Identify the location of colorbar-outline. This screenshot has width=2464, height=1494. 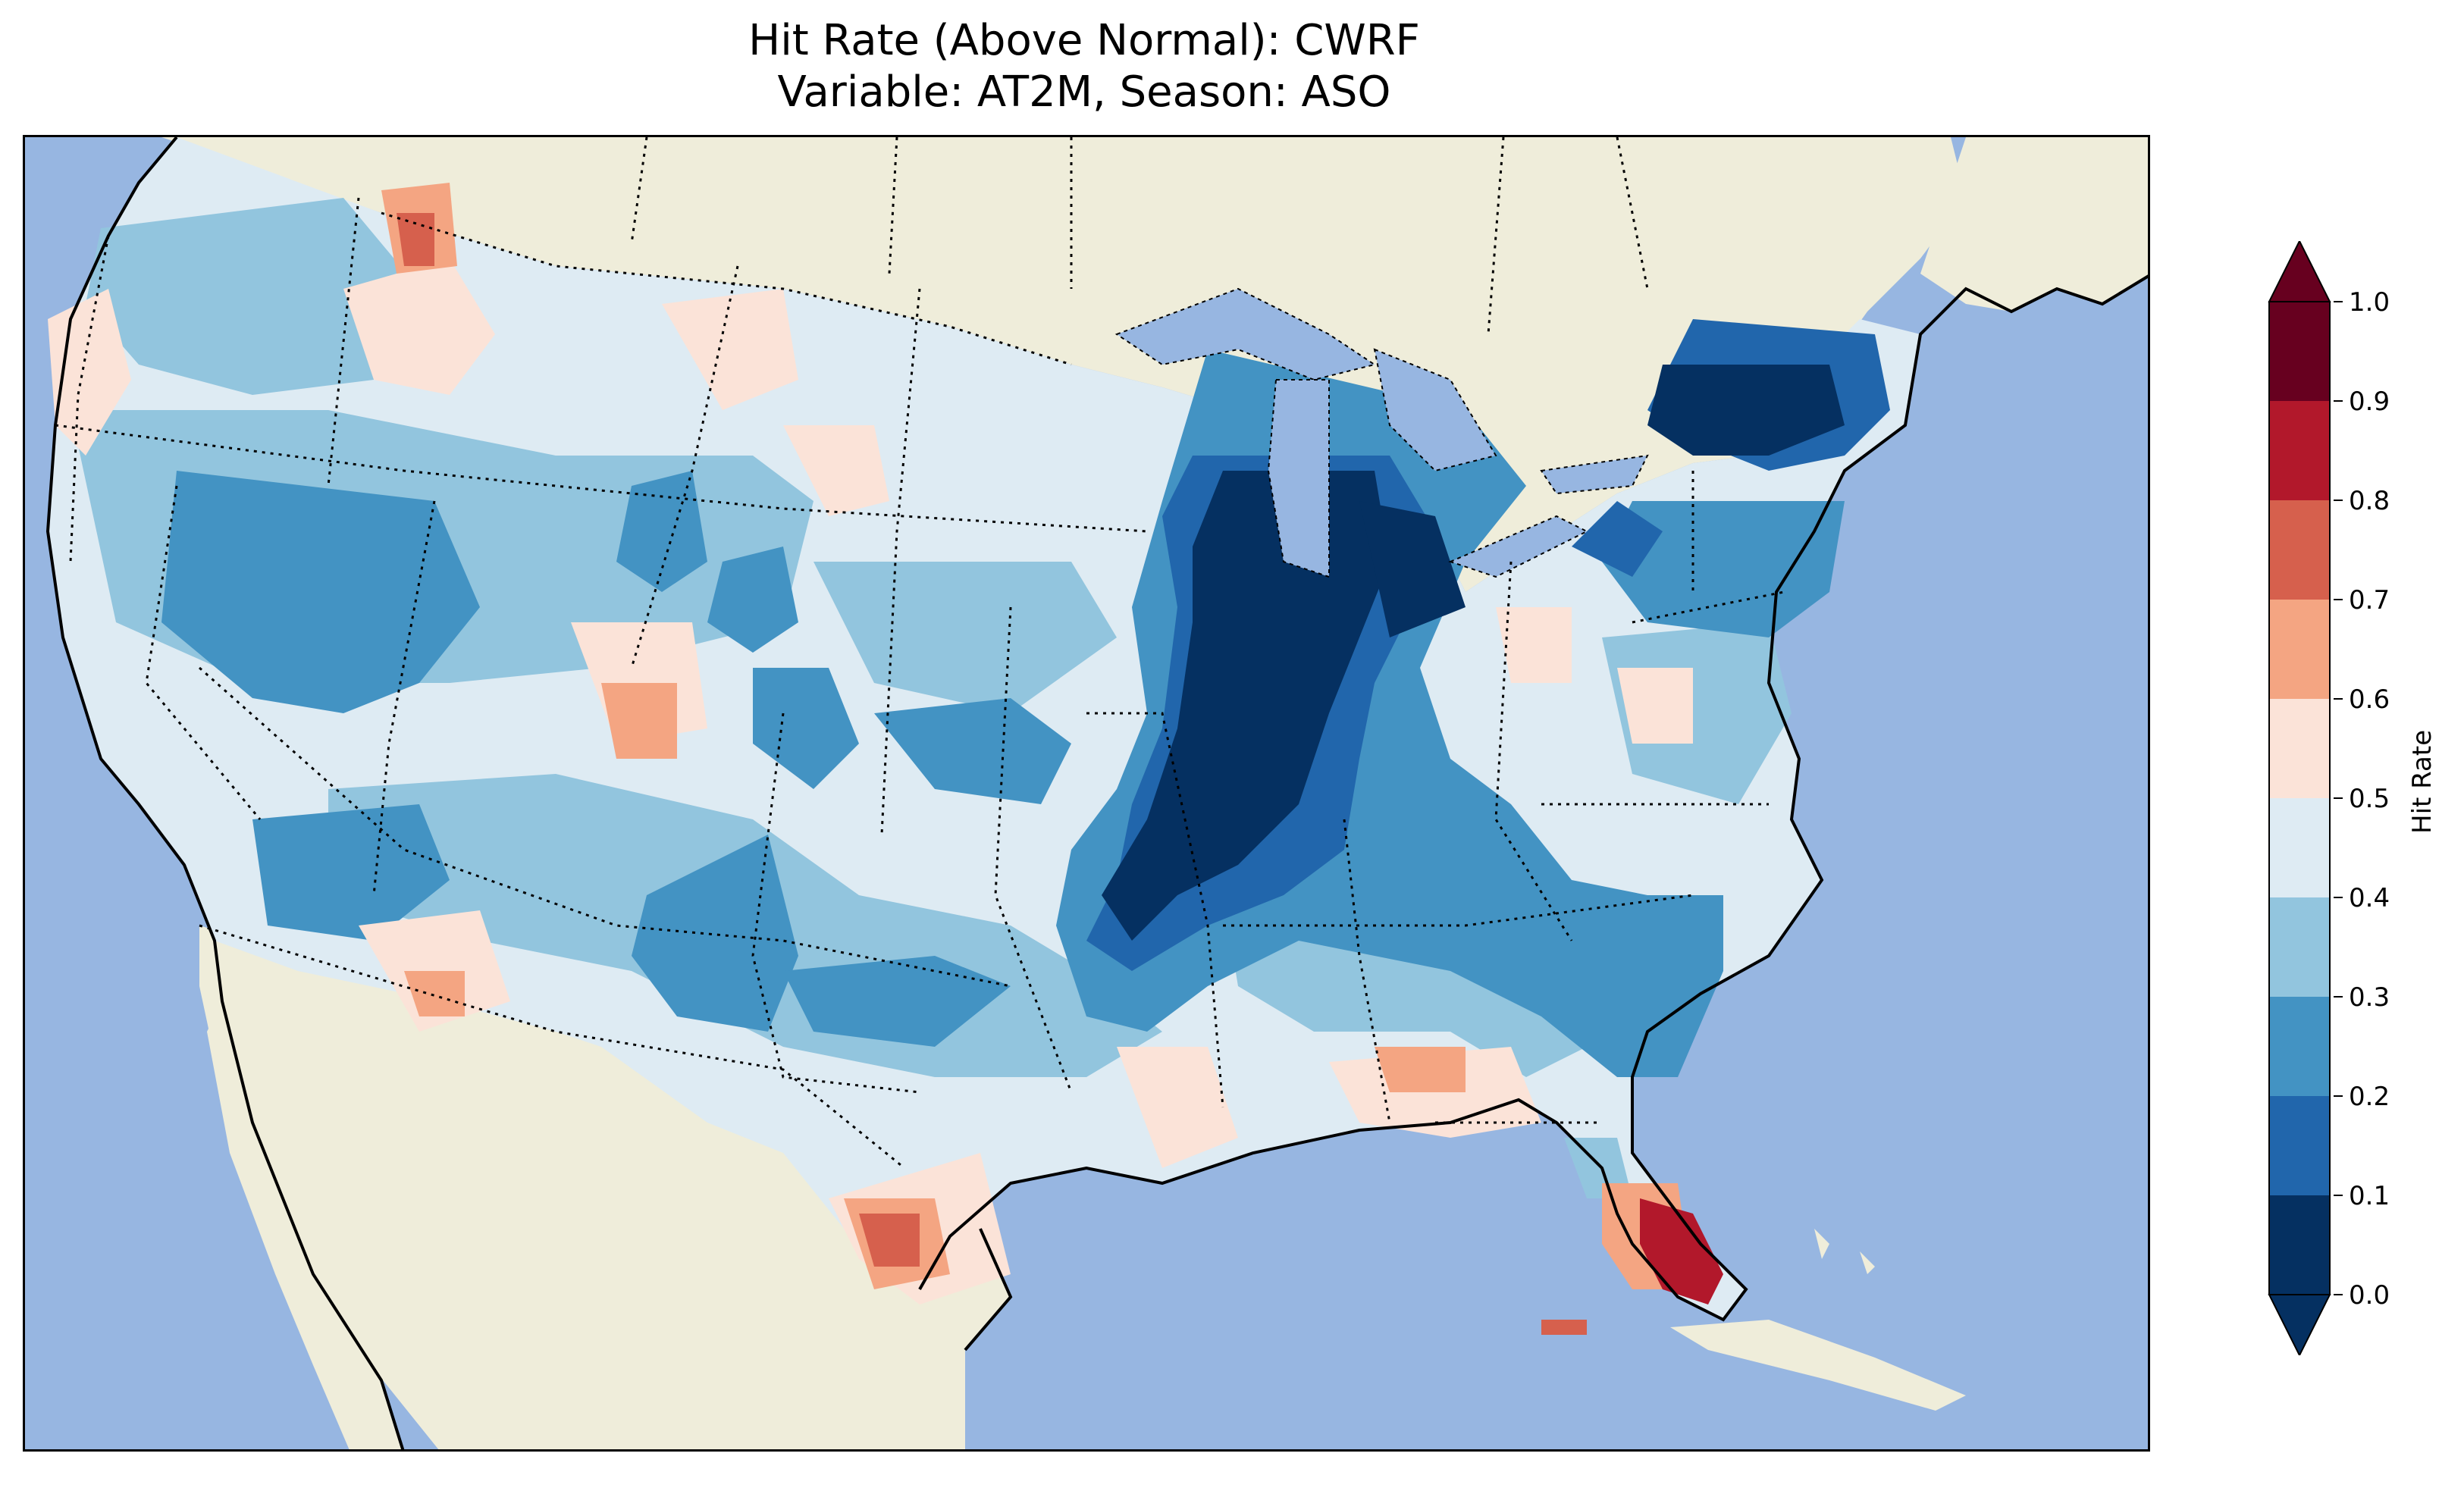
(2300, 798).